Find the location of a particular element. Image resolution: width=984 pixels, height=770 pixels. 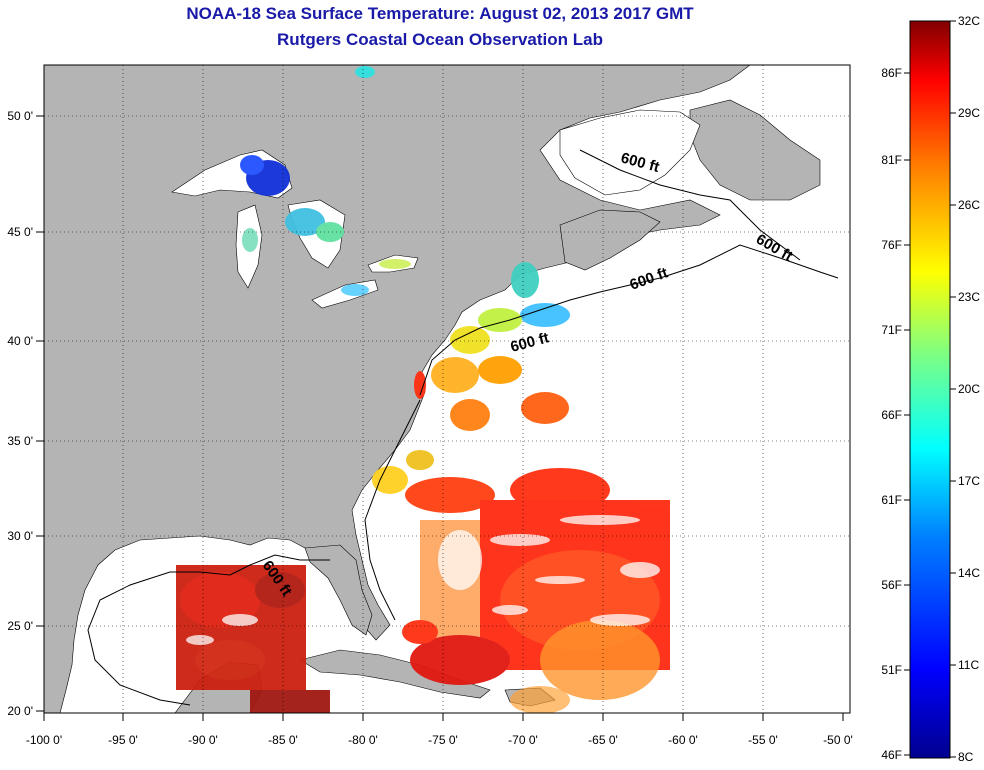

colorbar-celsius-label: 8C is located at coordinates (966, 757).